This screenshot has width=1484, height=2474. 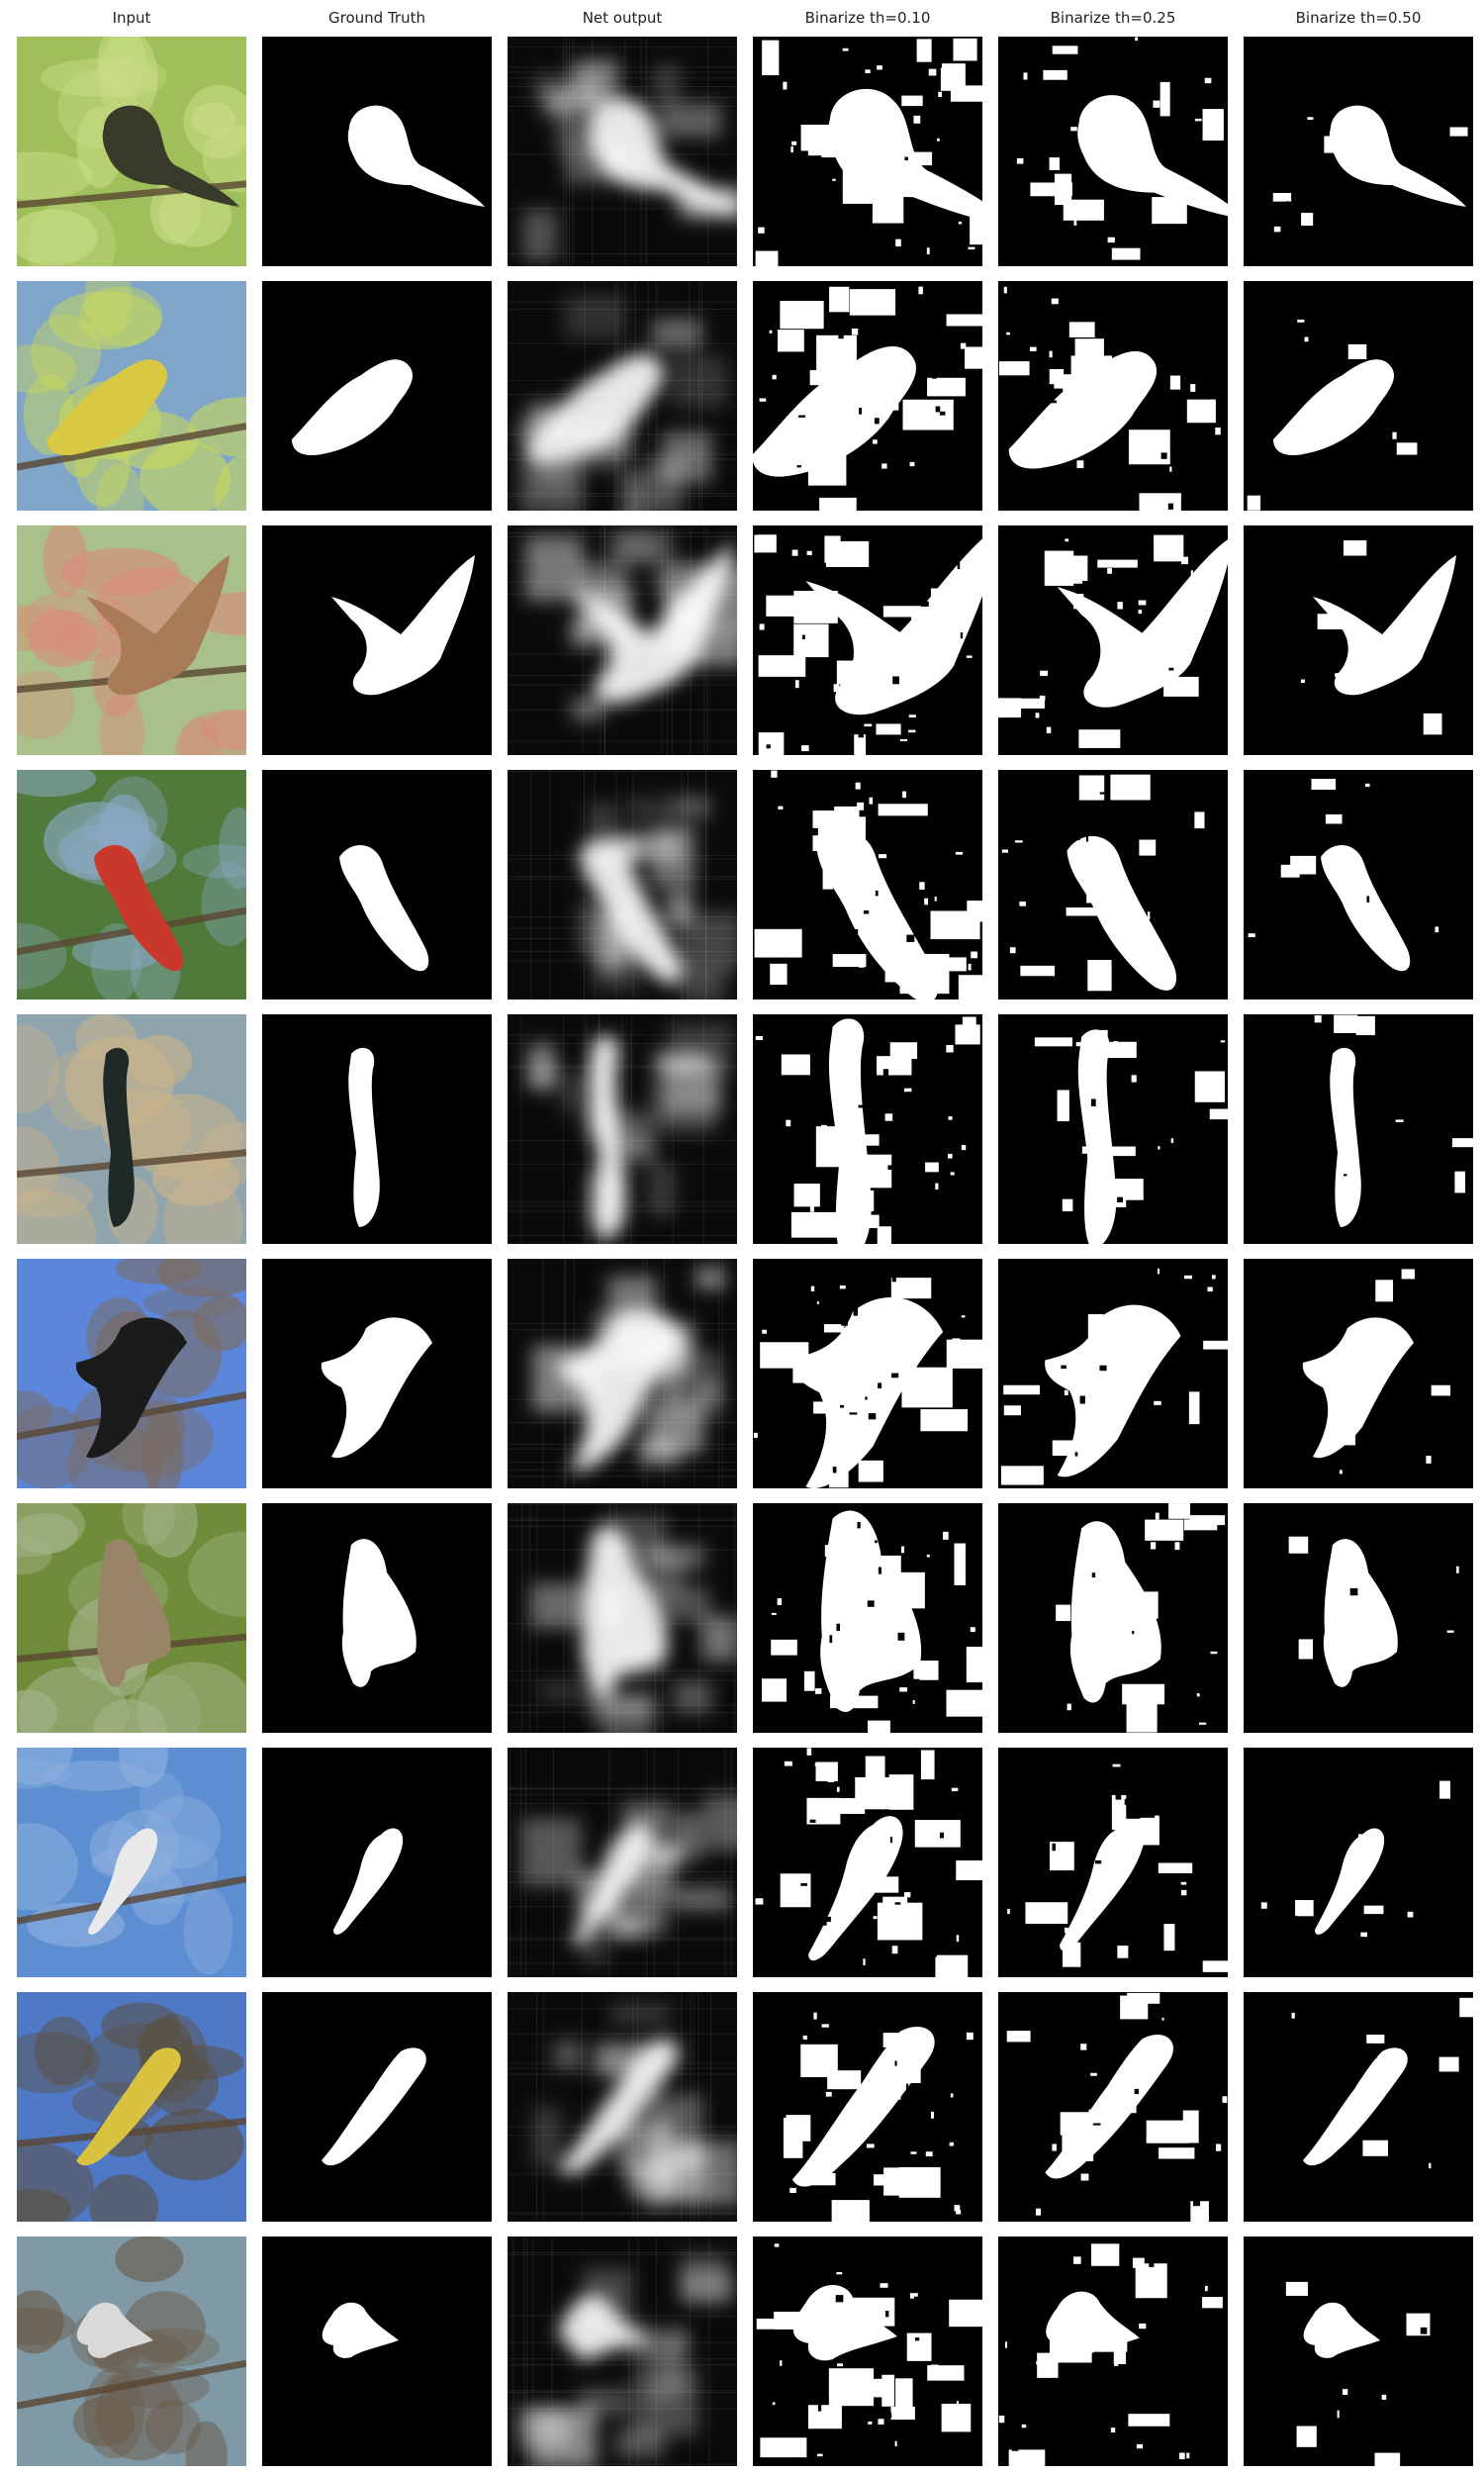 I want to click on image-row0-photo, so click(x=131, y=152).